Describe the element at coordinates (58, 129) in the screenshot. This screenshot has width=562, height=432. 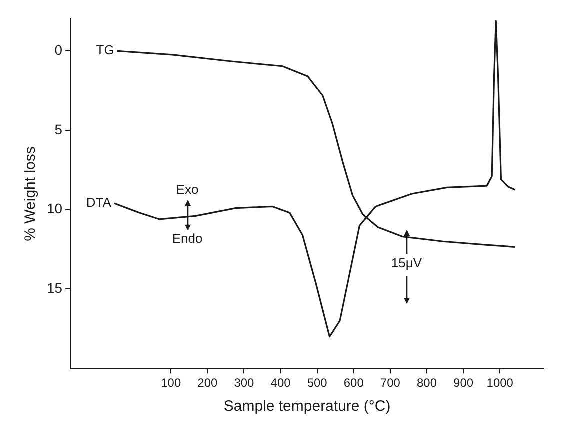
I see `y-tick-label: 5` at that location.